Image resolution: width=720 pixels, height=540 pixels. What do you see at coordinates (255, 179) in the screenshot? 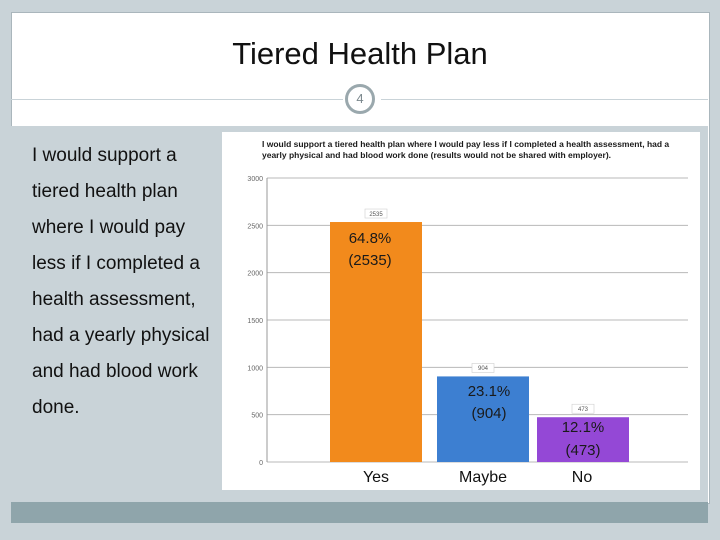
I see `y-tick-label: 3000` at bounding box center [255, 179].